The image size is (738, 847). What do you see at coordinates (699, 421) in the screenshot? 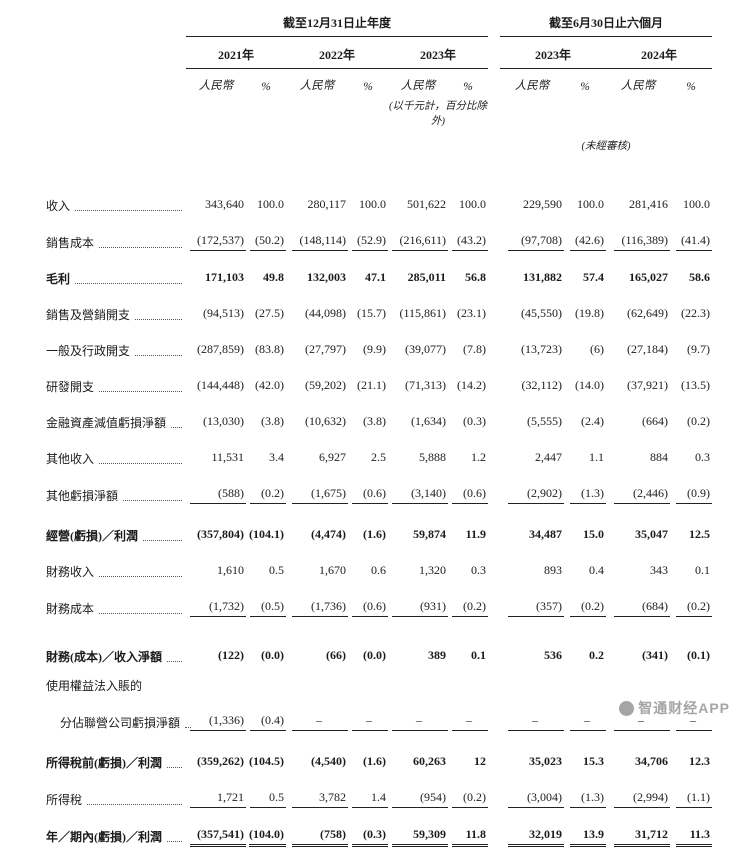
I see `value: (0.2)` at bounding box center [699, 421].